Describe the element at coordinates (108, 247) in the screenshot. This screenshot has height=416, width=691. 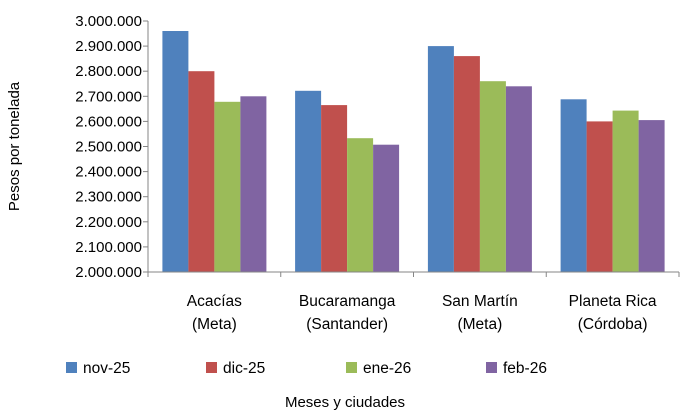
I see `y-tick-label: 2.100.000` at that location.